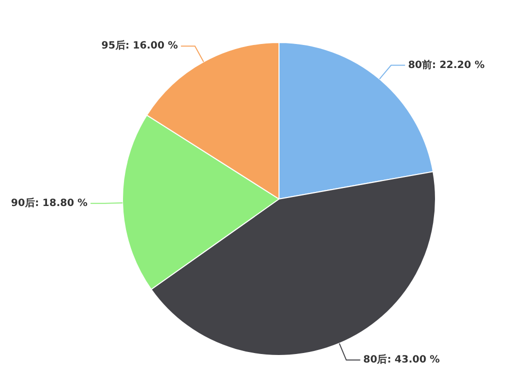  I want to click on slice-label: 95后: 16.00 %, so click(139, 46).